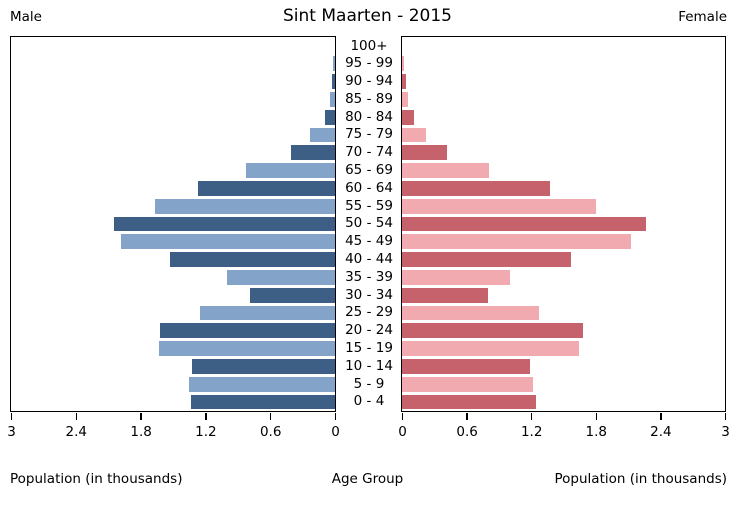 This screenshot has height=512, width=735. What do you see at coordinates (369, 383) in the screenshot?
I see `age-group-label: 5 - 9` at bounding box center [369, 383].